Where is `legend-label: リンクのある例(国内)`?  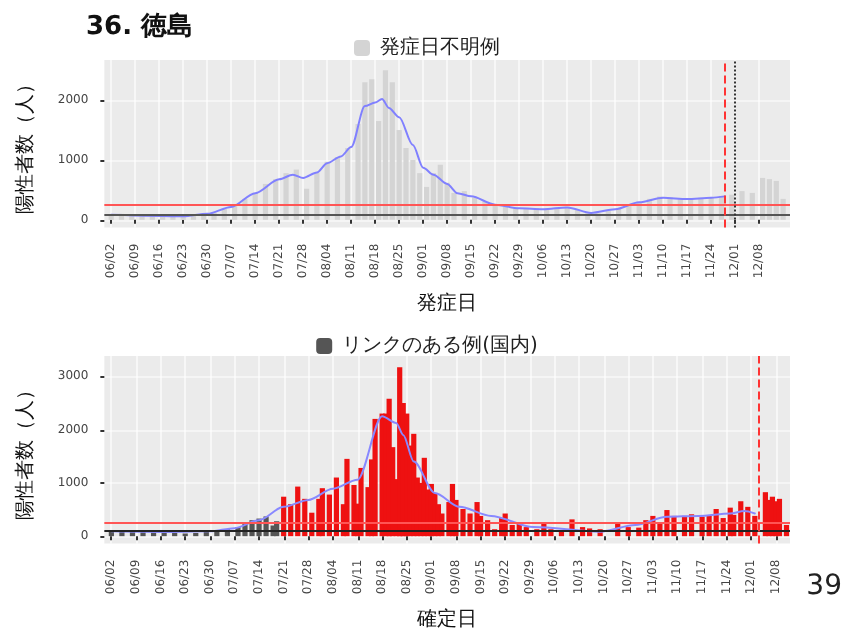 legend-label: リンクのある例(国内) is located at coordinates (440, 345).